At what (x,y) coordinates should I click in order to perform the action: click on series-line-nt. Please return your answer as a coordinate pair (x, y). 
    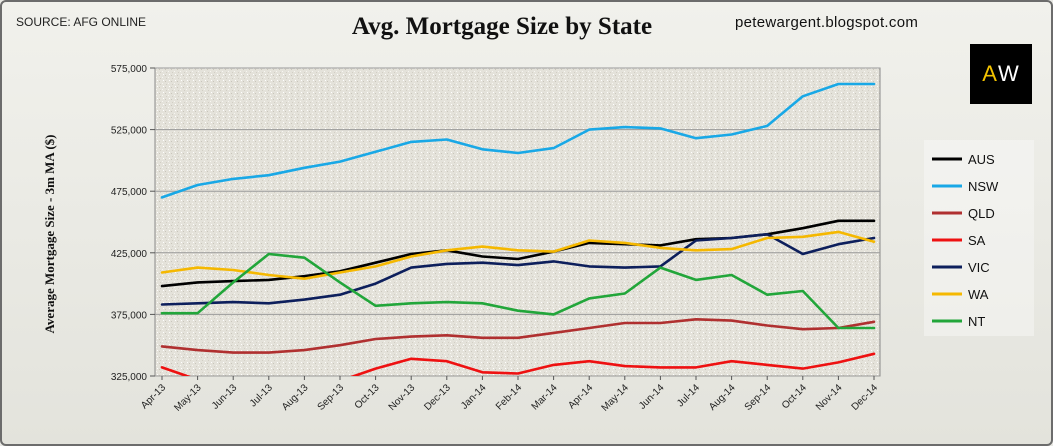
    Looking at the image, I should click on (518, 291).